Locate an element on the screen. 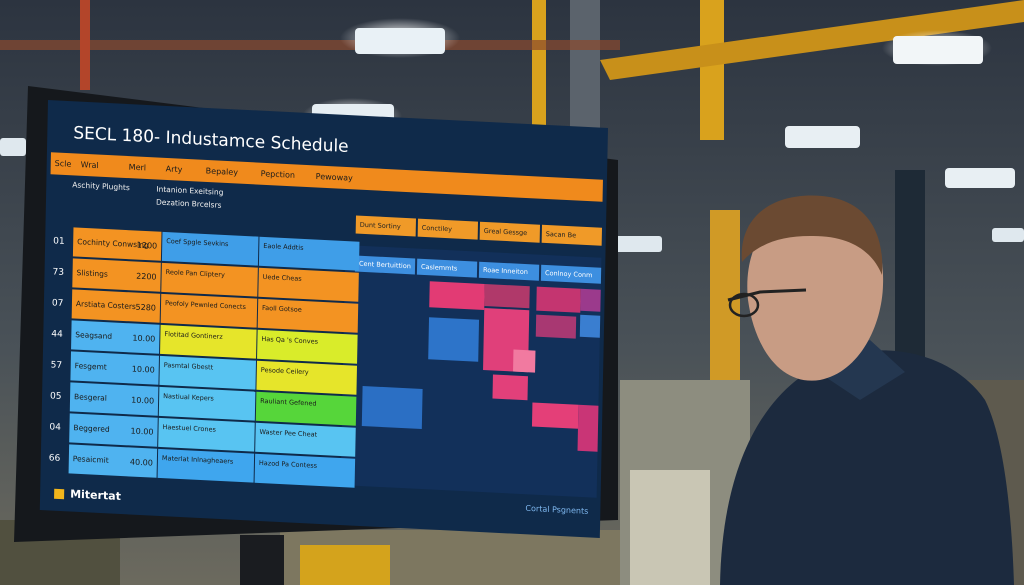 This screenshot has height=585, width=1024. monitor-stand is located at coordinates (262, 560).